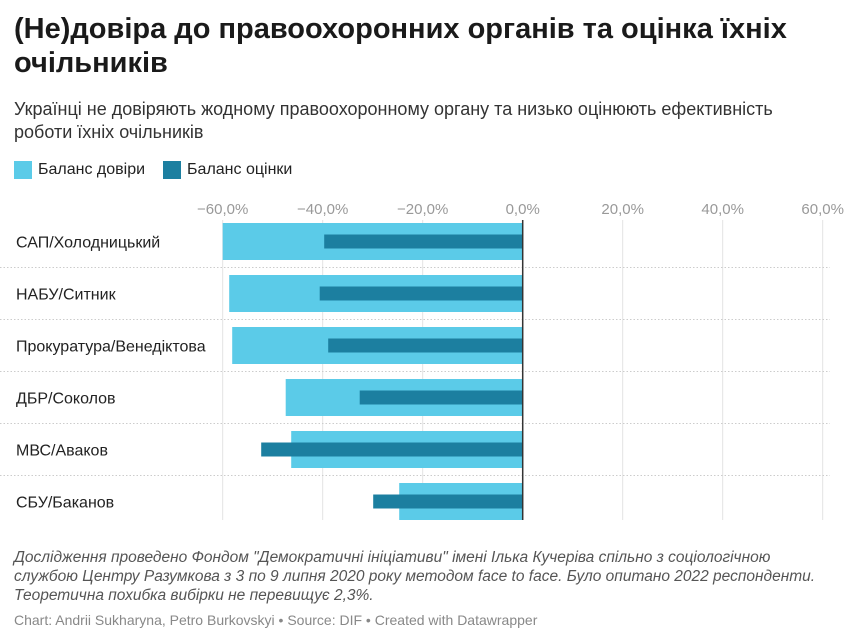  I want to click on x-tick-label: 20,0%, so click(622, 209).